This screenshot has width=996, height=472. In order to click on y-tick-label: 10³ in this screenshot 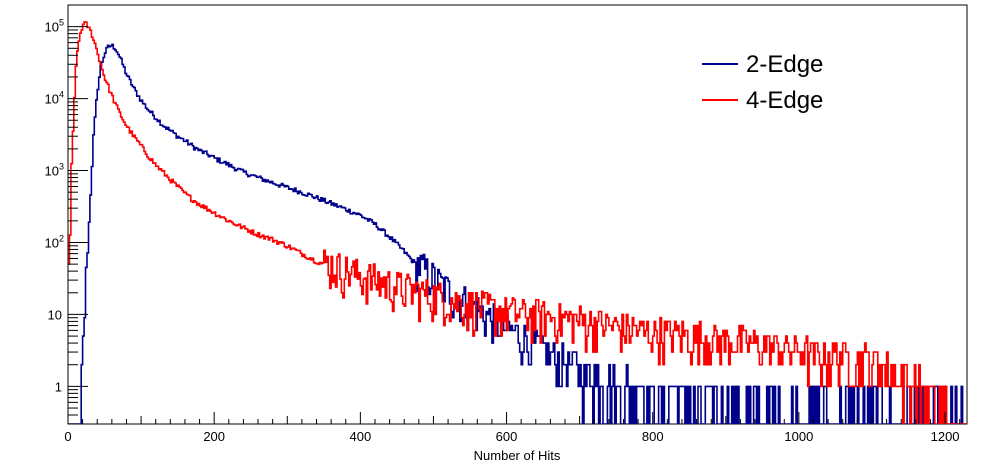, I will do `click(54, 170)`.